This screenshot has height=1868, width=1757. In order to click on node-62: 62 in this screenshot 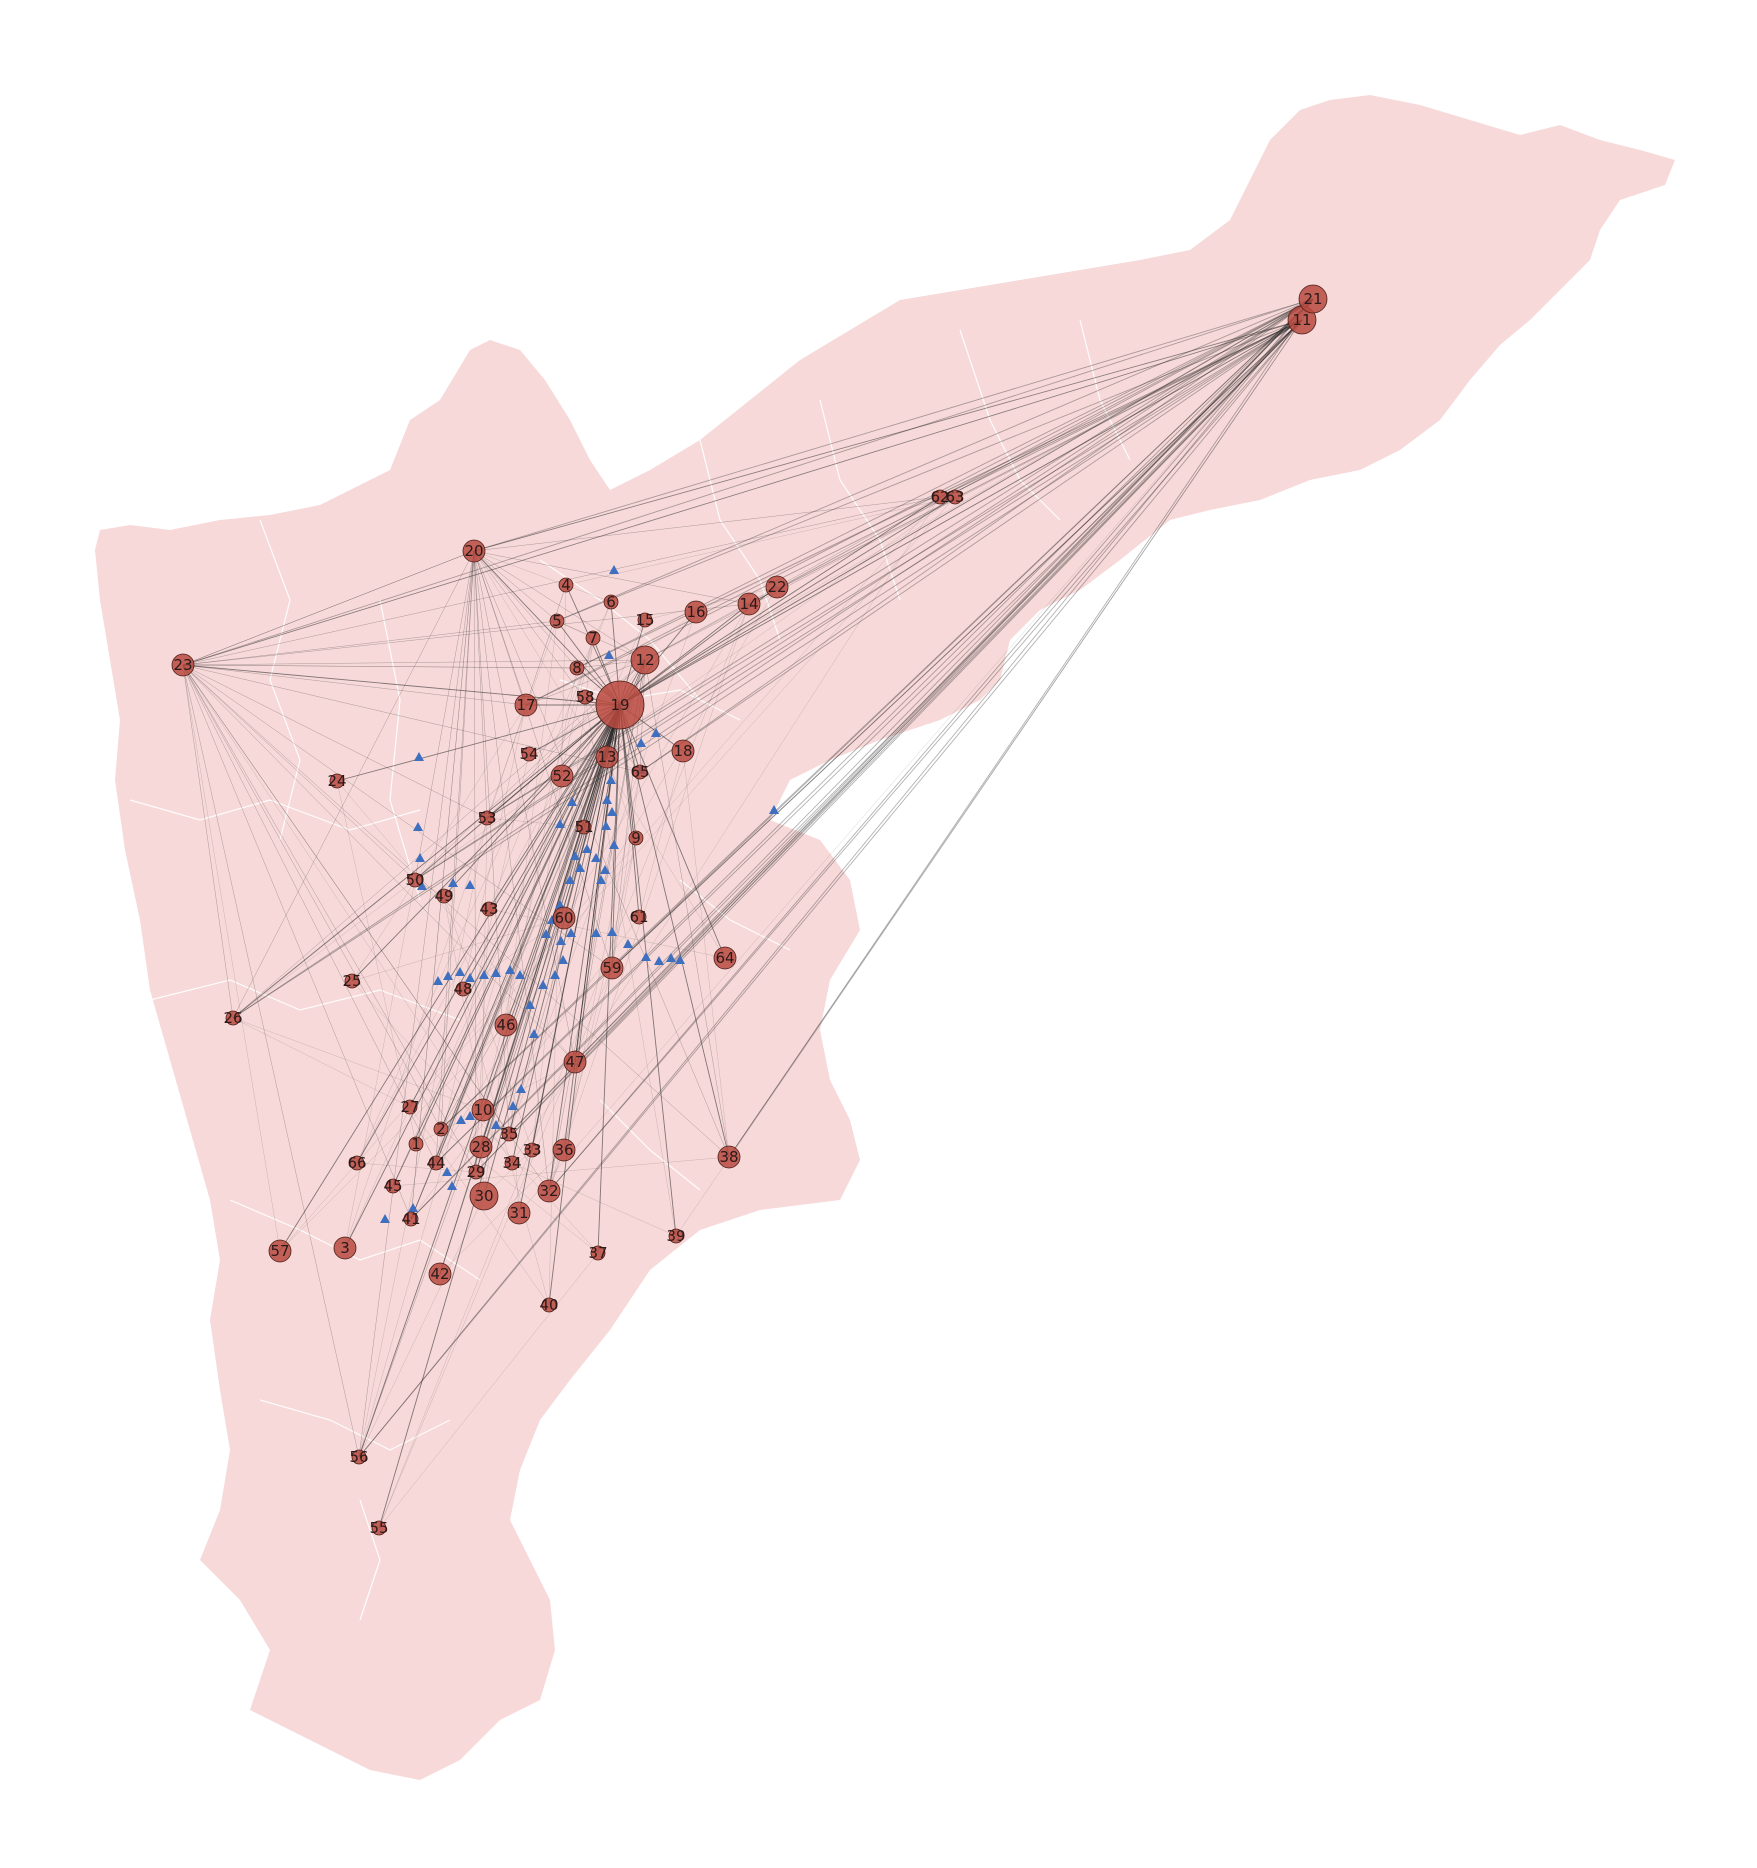, I will do `click(939, 497)`.